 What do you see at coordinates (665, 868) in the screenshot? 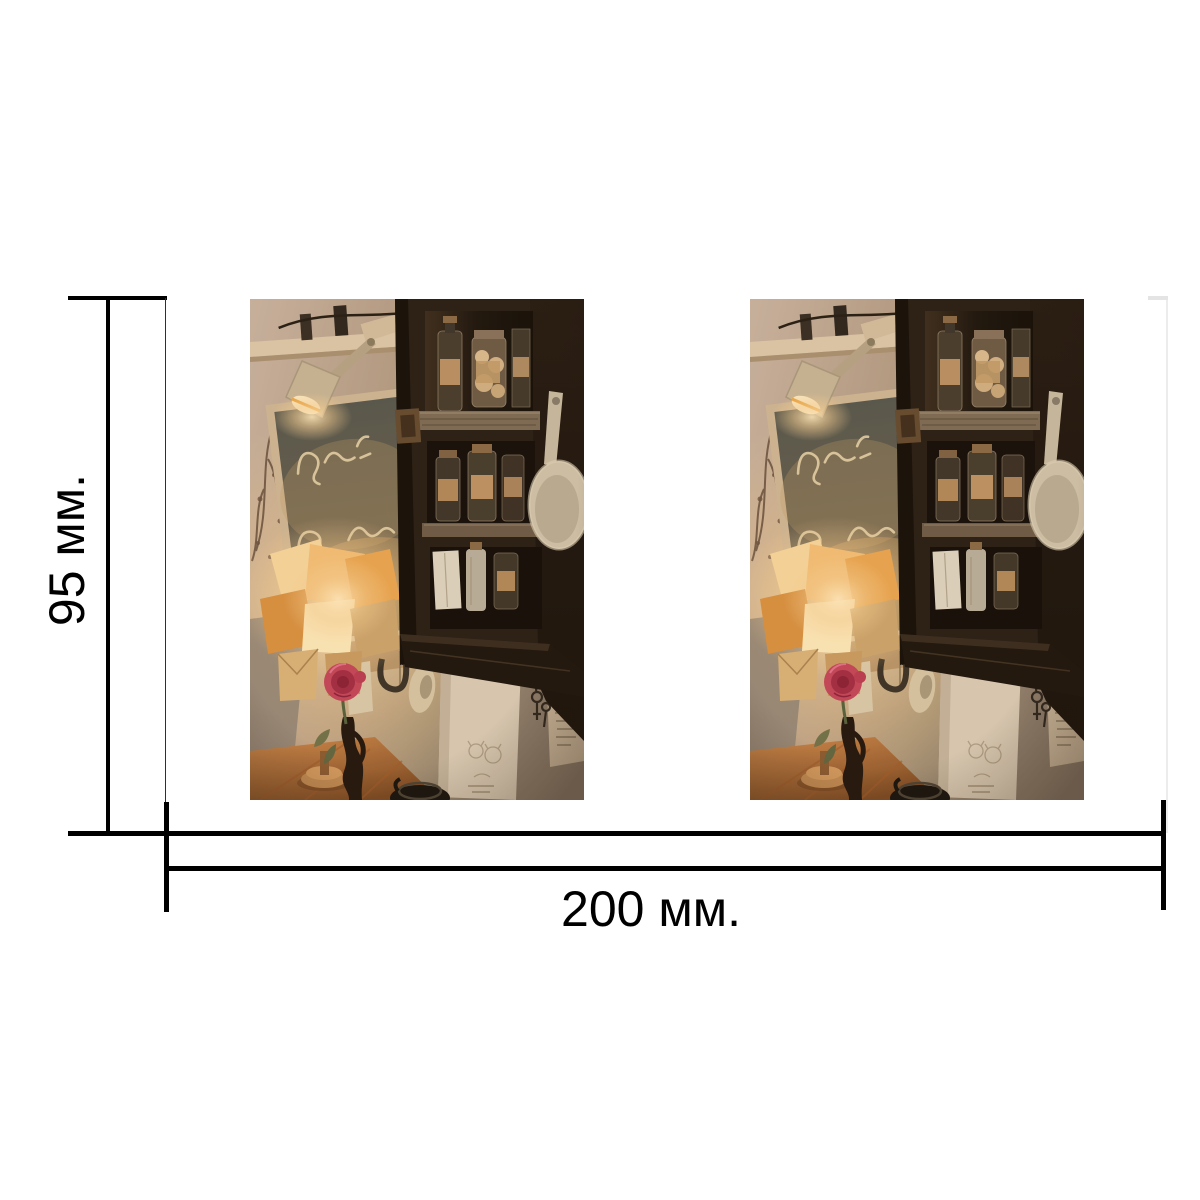
I see `horizontal-dimension-line` at bounding box center [665, 868].